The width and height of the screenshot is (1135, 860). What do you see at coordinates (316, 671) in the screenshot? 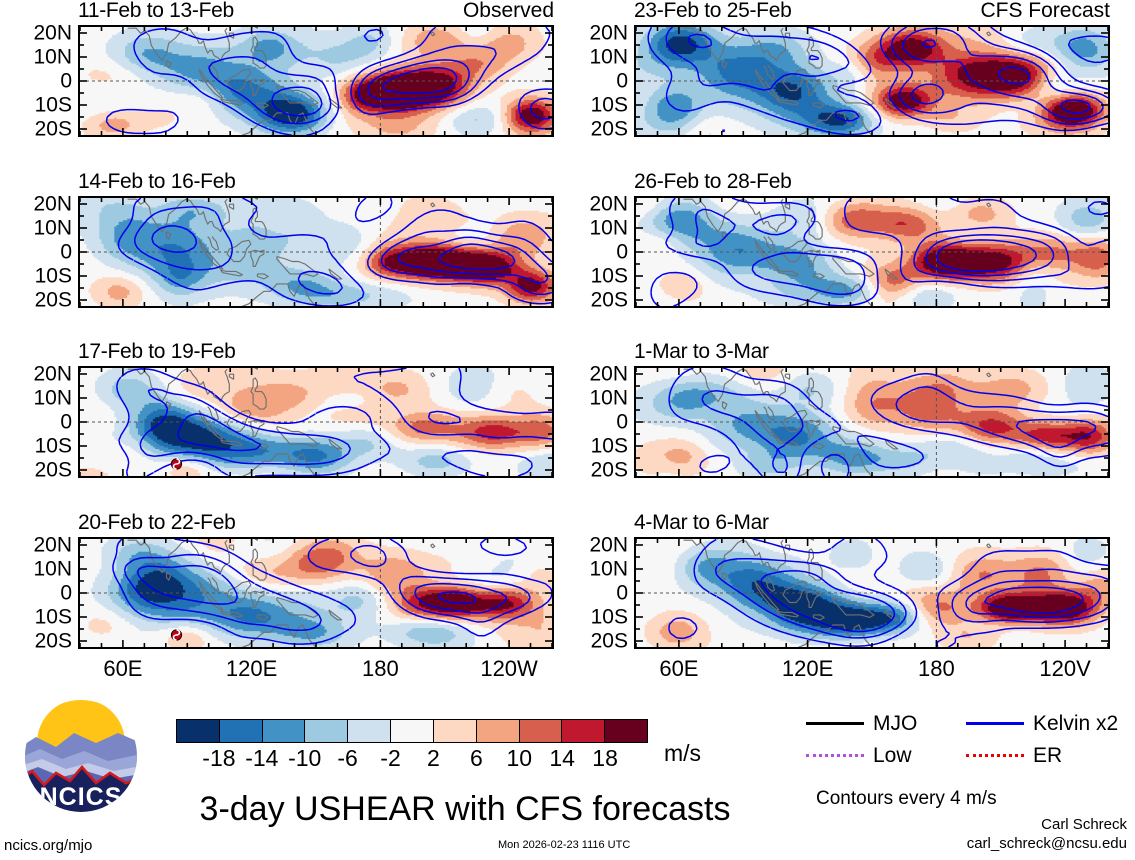
I see `x-axis-labels: 60E 120E 180 120W` at bounding box center [316, 671].